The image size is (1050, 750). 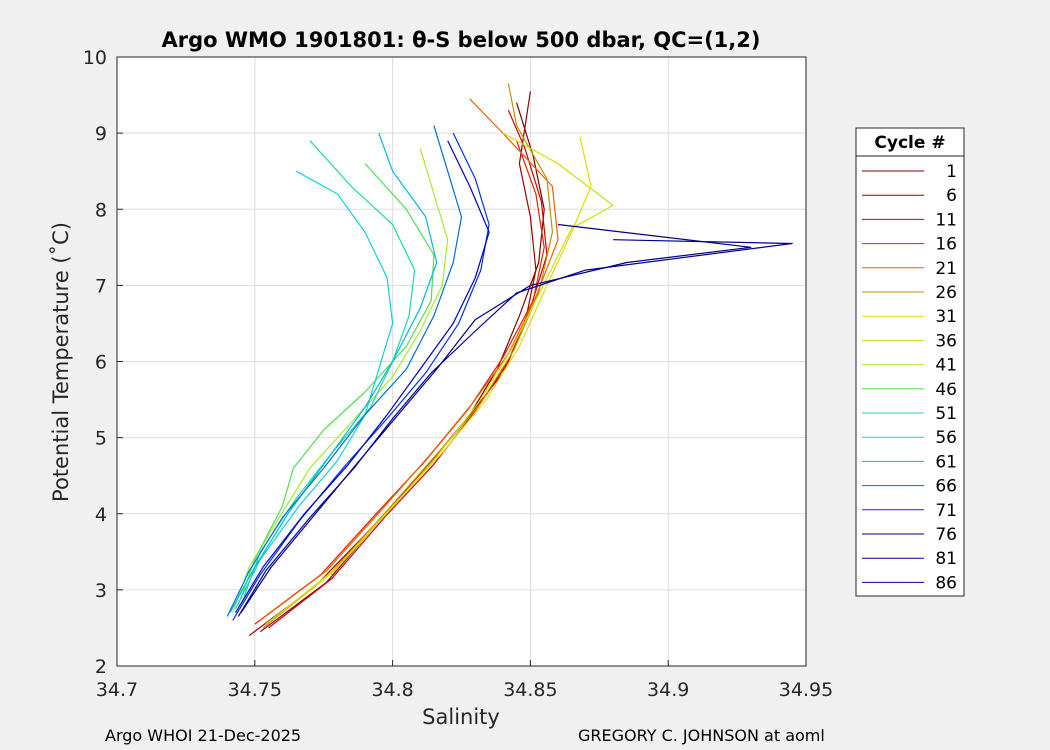 I want to click on footer-right: GREGORY C. JOHNSON at aoml, so click(x=701, y=735).